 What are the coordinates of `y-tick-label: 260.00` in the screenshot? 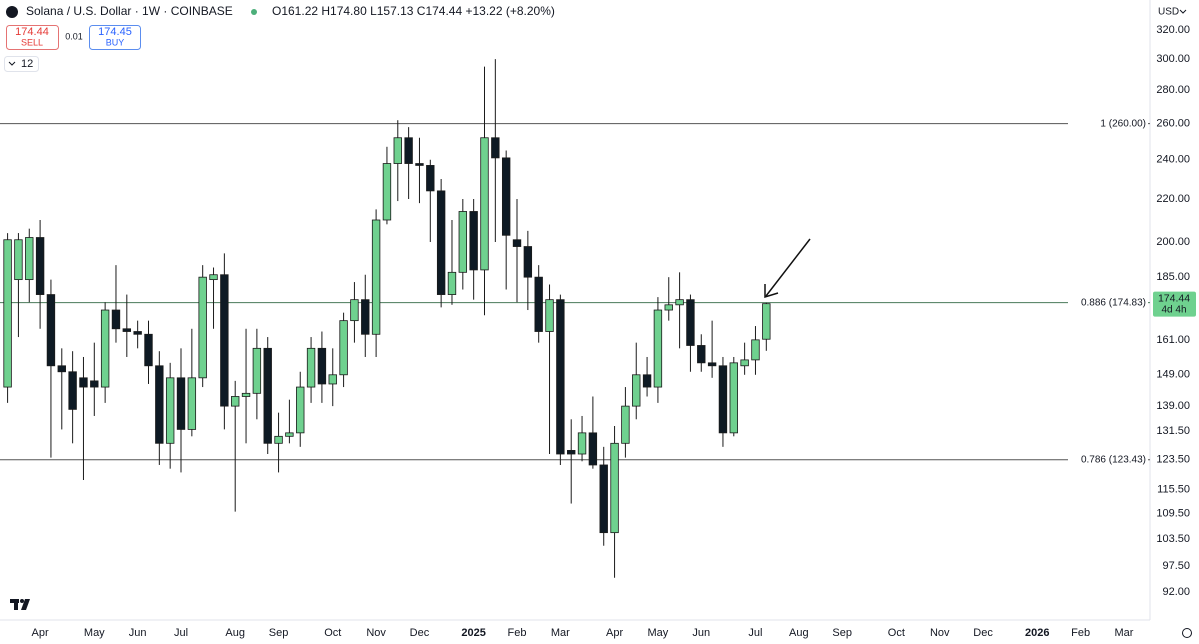 It's located at (1173, 124).